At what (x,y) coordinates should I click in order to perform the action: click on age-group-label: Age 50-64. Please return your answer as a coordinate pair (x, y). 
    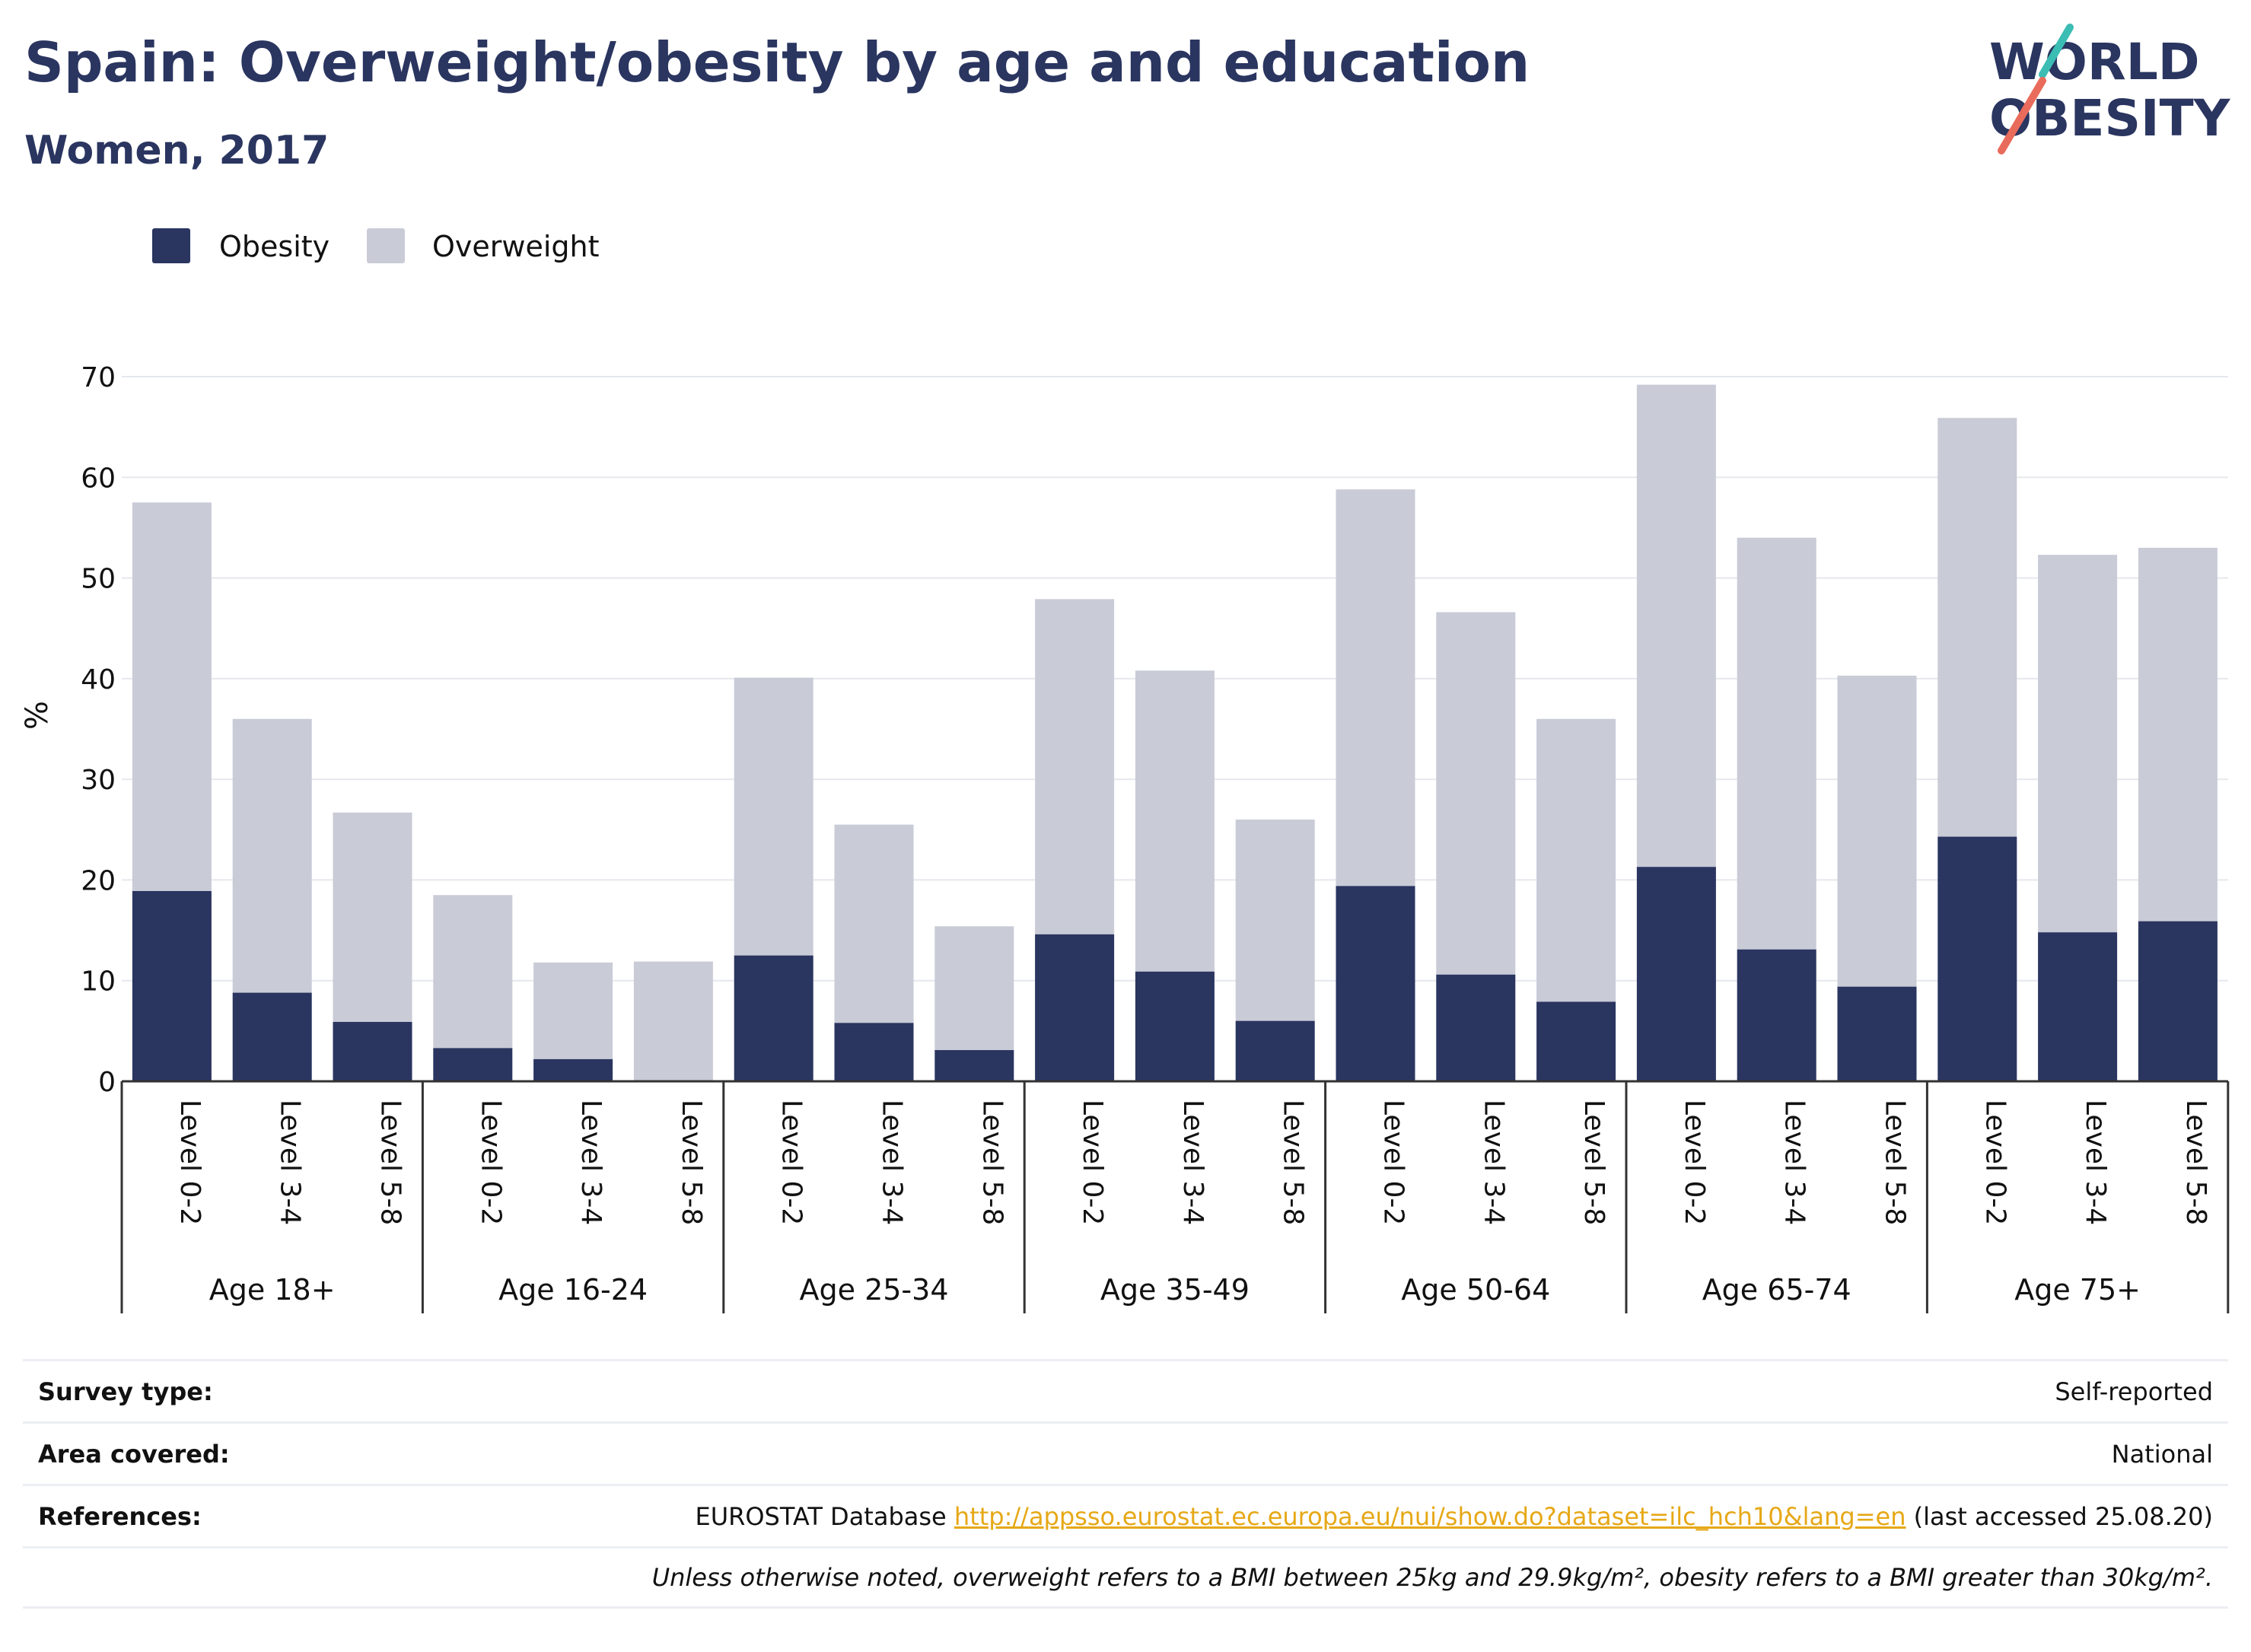
    Looking at the image, I should click on (1475, 1290).